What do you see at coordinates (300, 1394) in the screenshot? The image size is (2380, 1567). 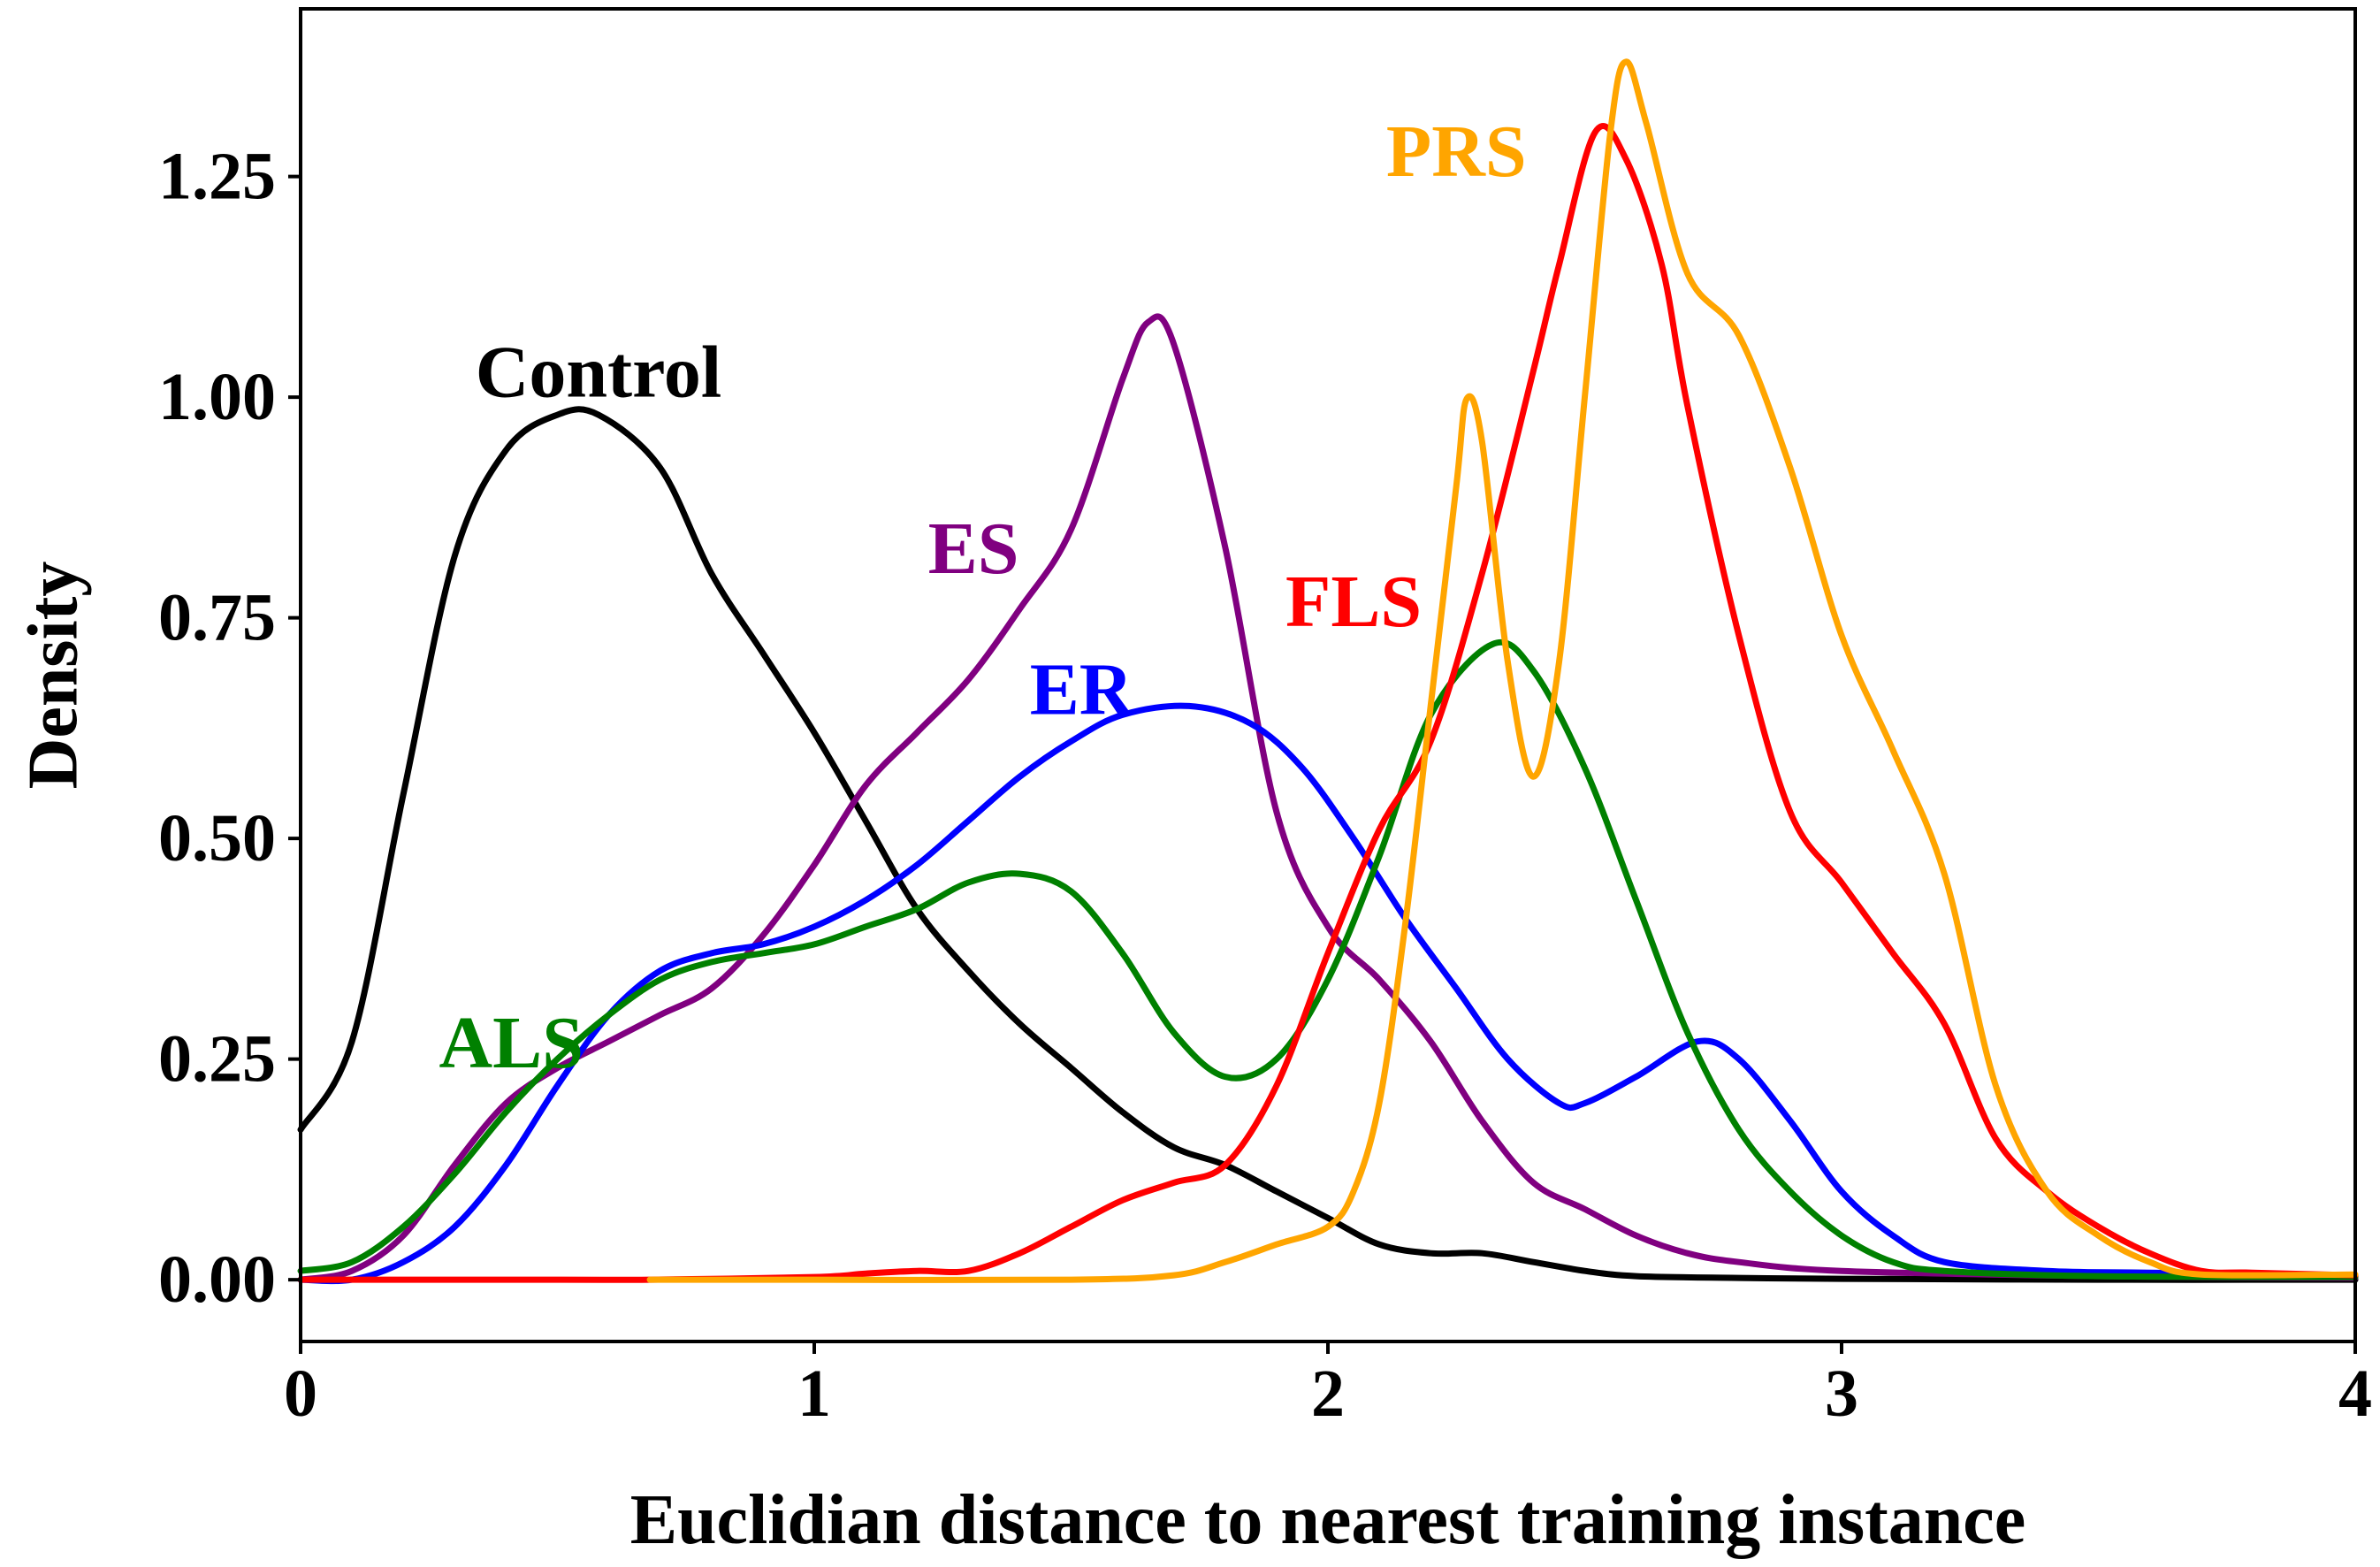 I see `x-tick-label: 0` at bounding box center [300, 1394].